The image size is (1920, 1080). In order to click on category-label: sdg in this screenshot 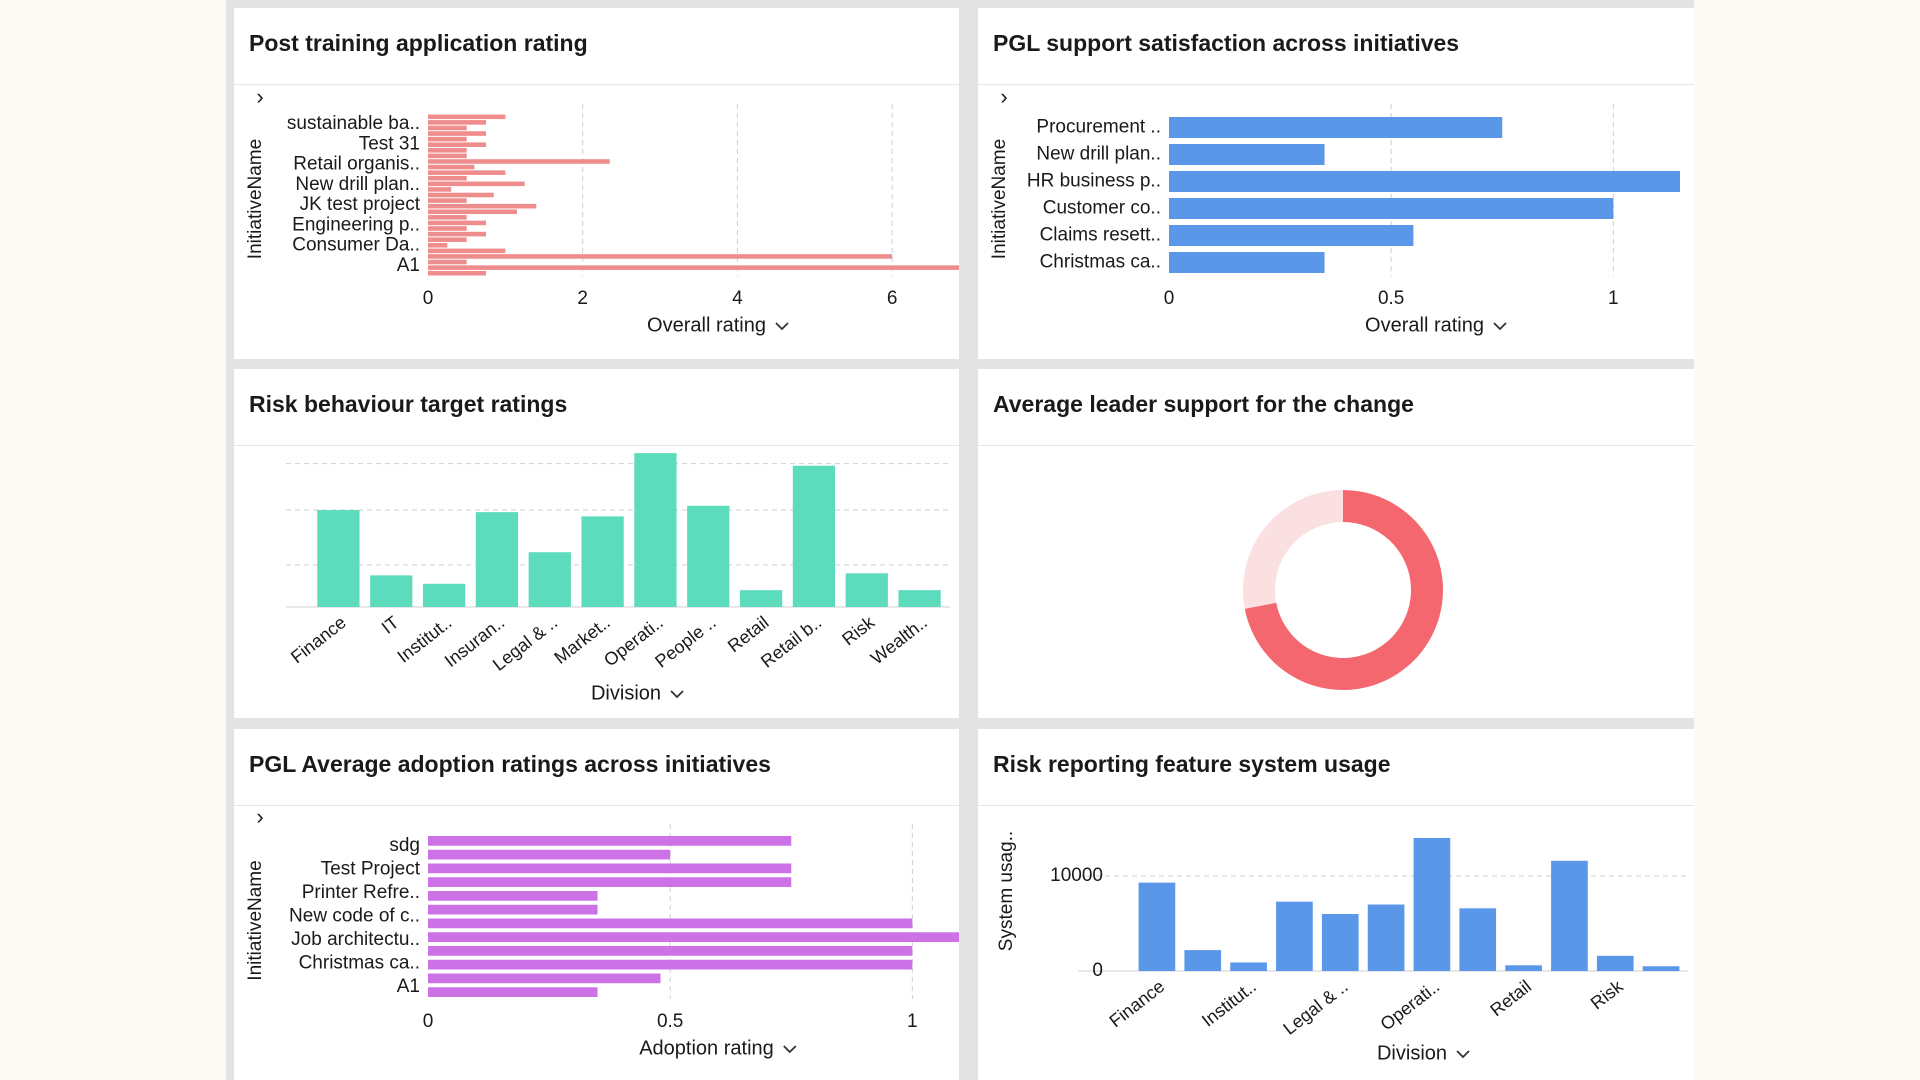, I will do `click(404, 845)`.